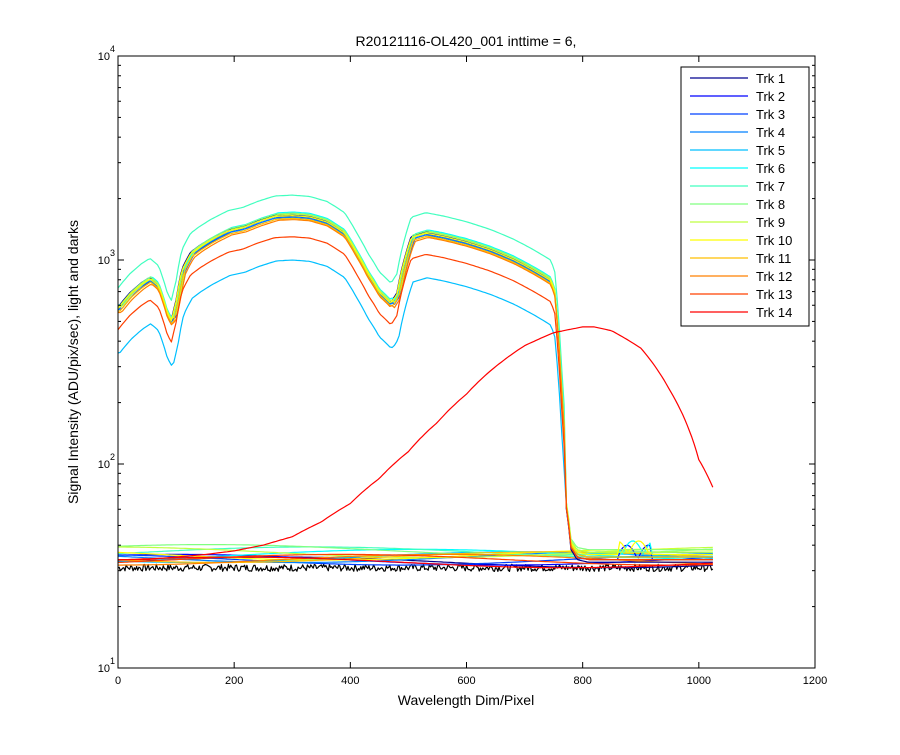 This screenshot has height=755, width=900. What do you see at coordinates (774, 312) in the screenshot?
I see `legend-label: Trk 14` at bounding box center [774, 312].